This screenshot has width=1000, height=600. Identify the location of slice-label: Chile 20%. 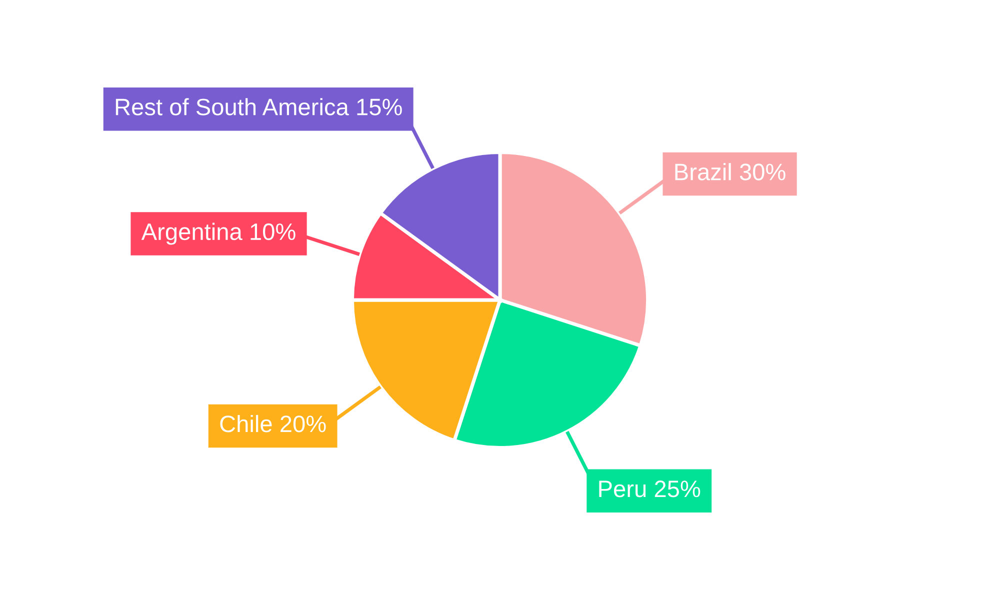
(273, 423).